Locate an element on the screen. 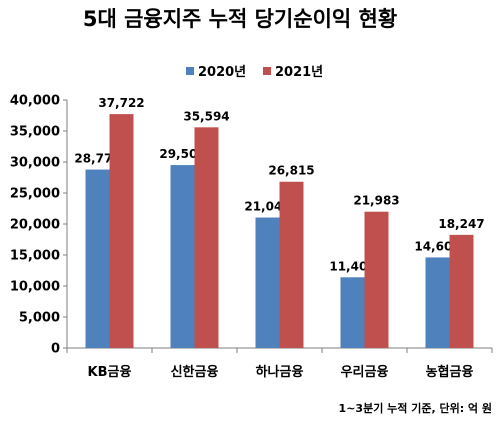 This screenshot has width=500, height=423. data-label-2020: 14,608 is located at coordinates (437, 246).